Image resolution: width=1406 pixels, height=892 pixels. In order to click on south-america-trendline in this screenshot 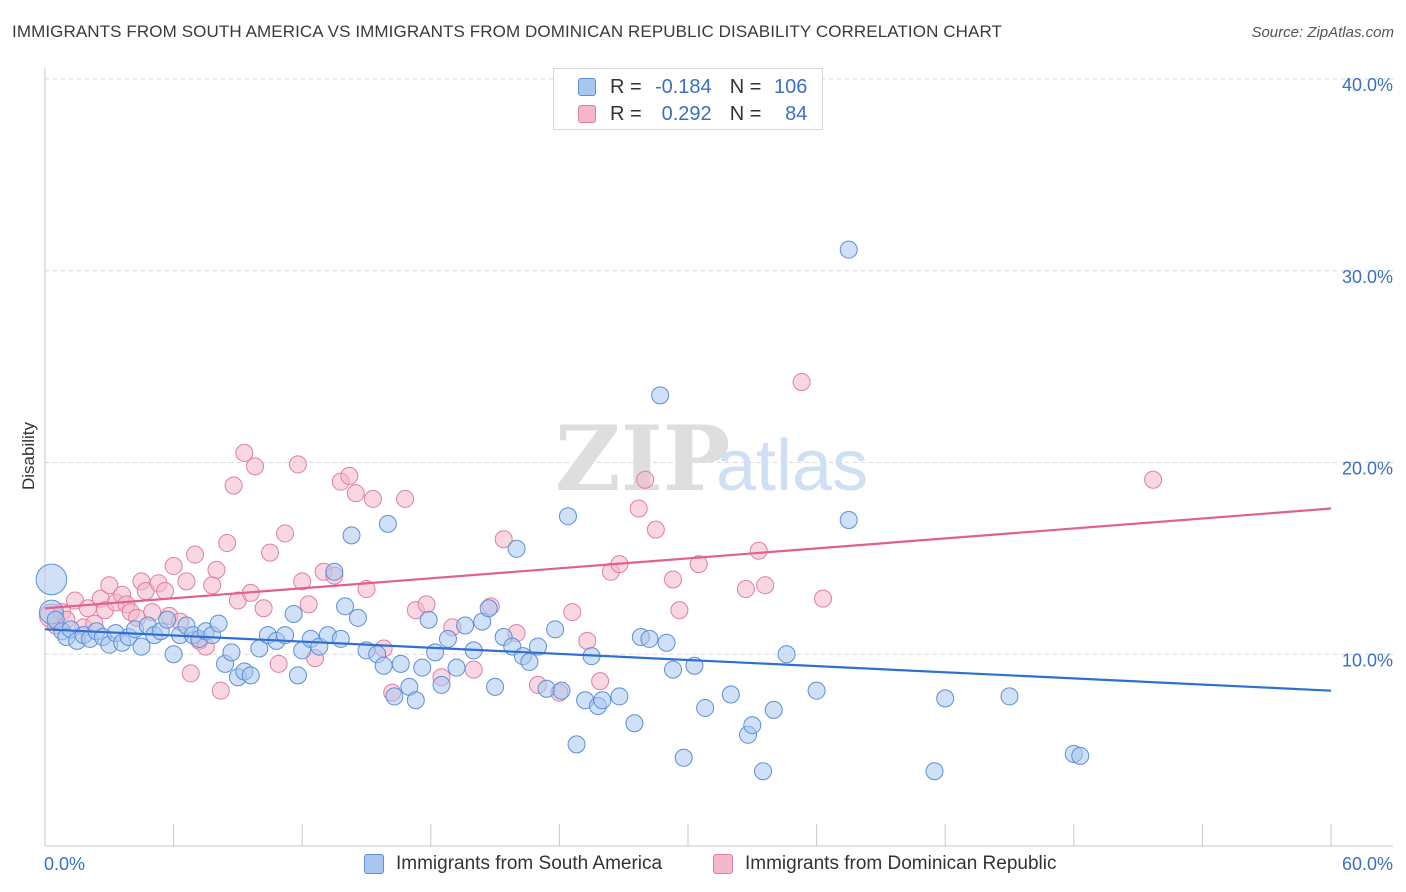, I will do `click(688, 660)`.